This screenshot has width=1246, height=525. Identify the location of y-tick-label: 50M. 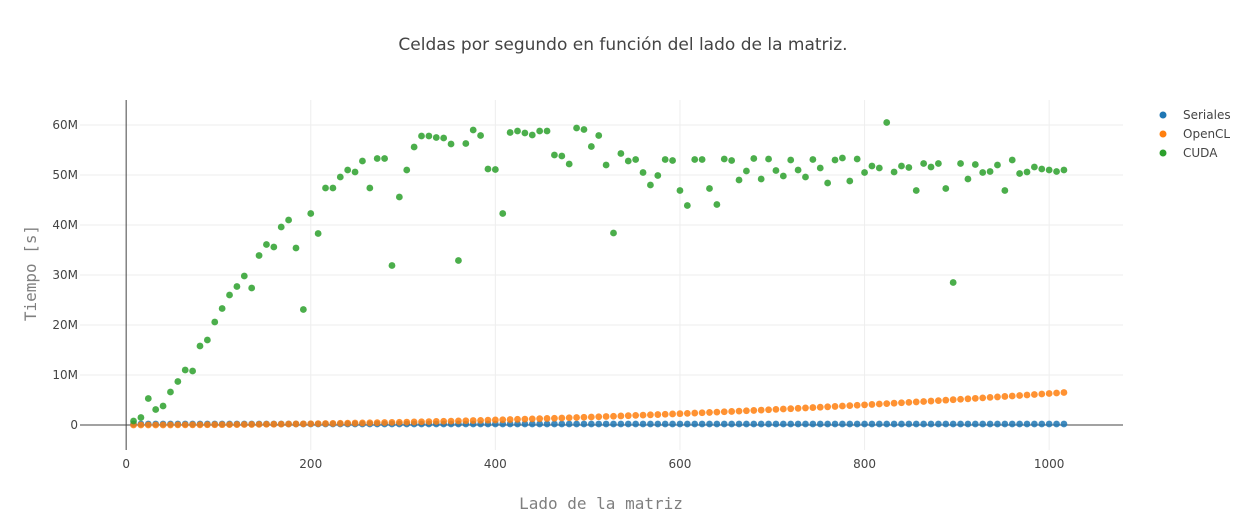
(65, 175).